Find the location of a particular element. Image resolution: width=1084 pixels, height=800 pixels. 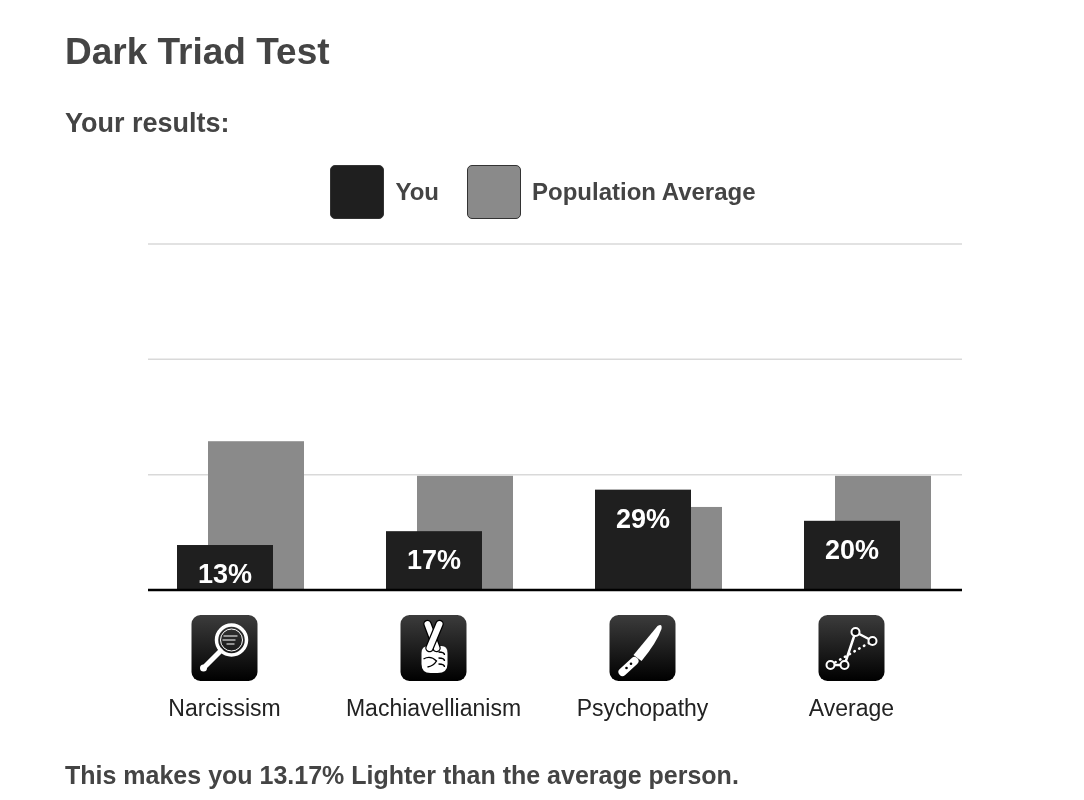

legend-label: You is located at coordinates (417, 191).